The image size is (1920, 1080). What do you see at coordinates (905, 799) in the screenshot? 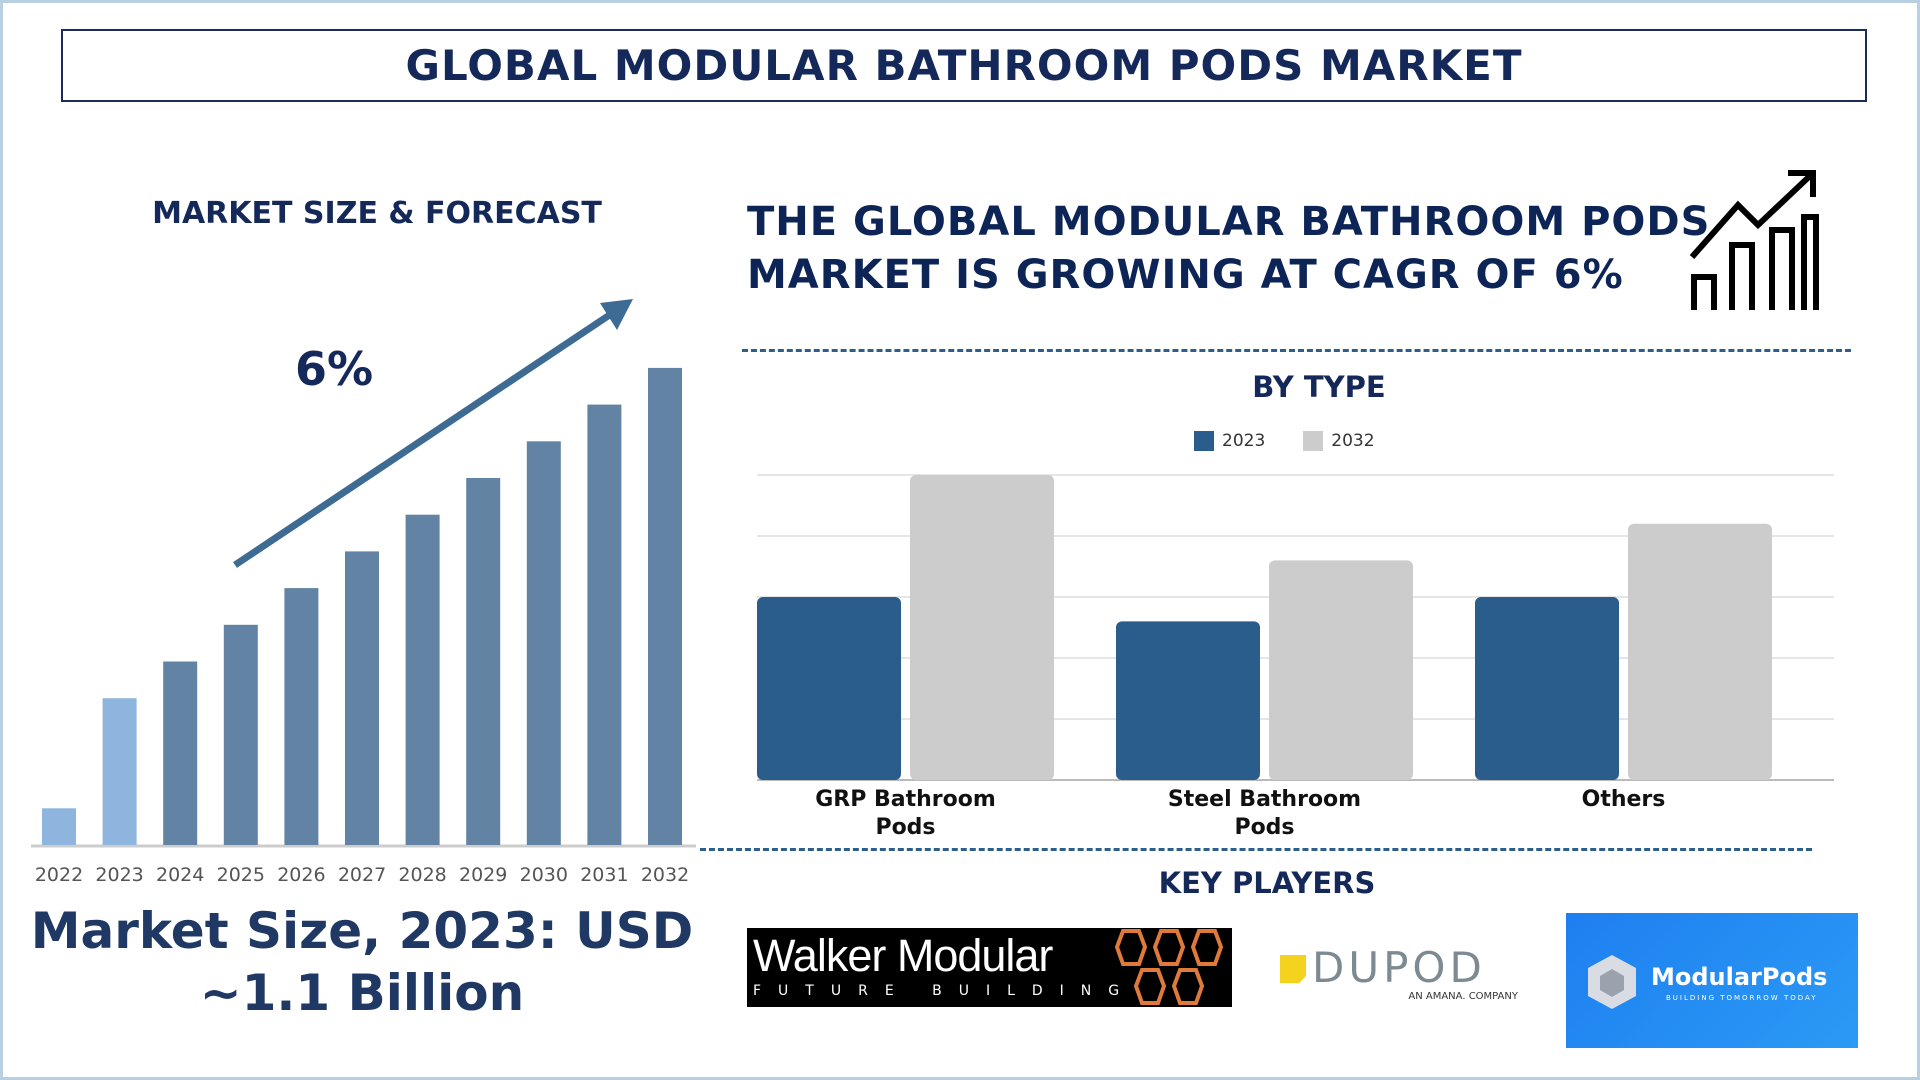
I see `category-label-line: GRP Bathroom` at bounding box center [905, 799].